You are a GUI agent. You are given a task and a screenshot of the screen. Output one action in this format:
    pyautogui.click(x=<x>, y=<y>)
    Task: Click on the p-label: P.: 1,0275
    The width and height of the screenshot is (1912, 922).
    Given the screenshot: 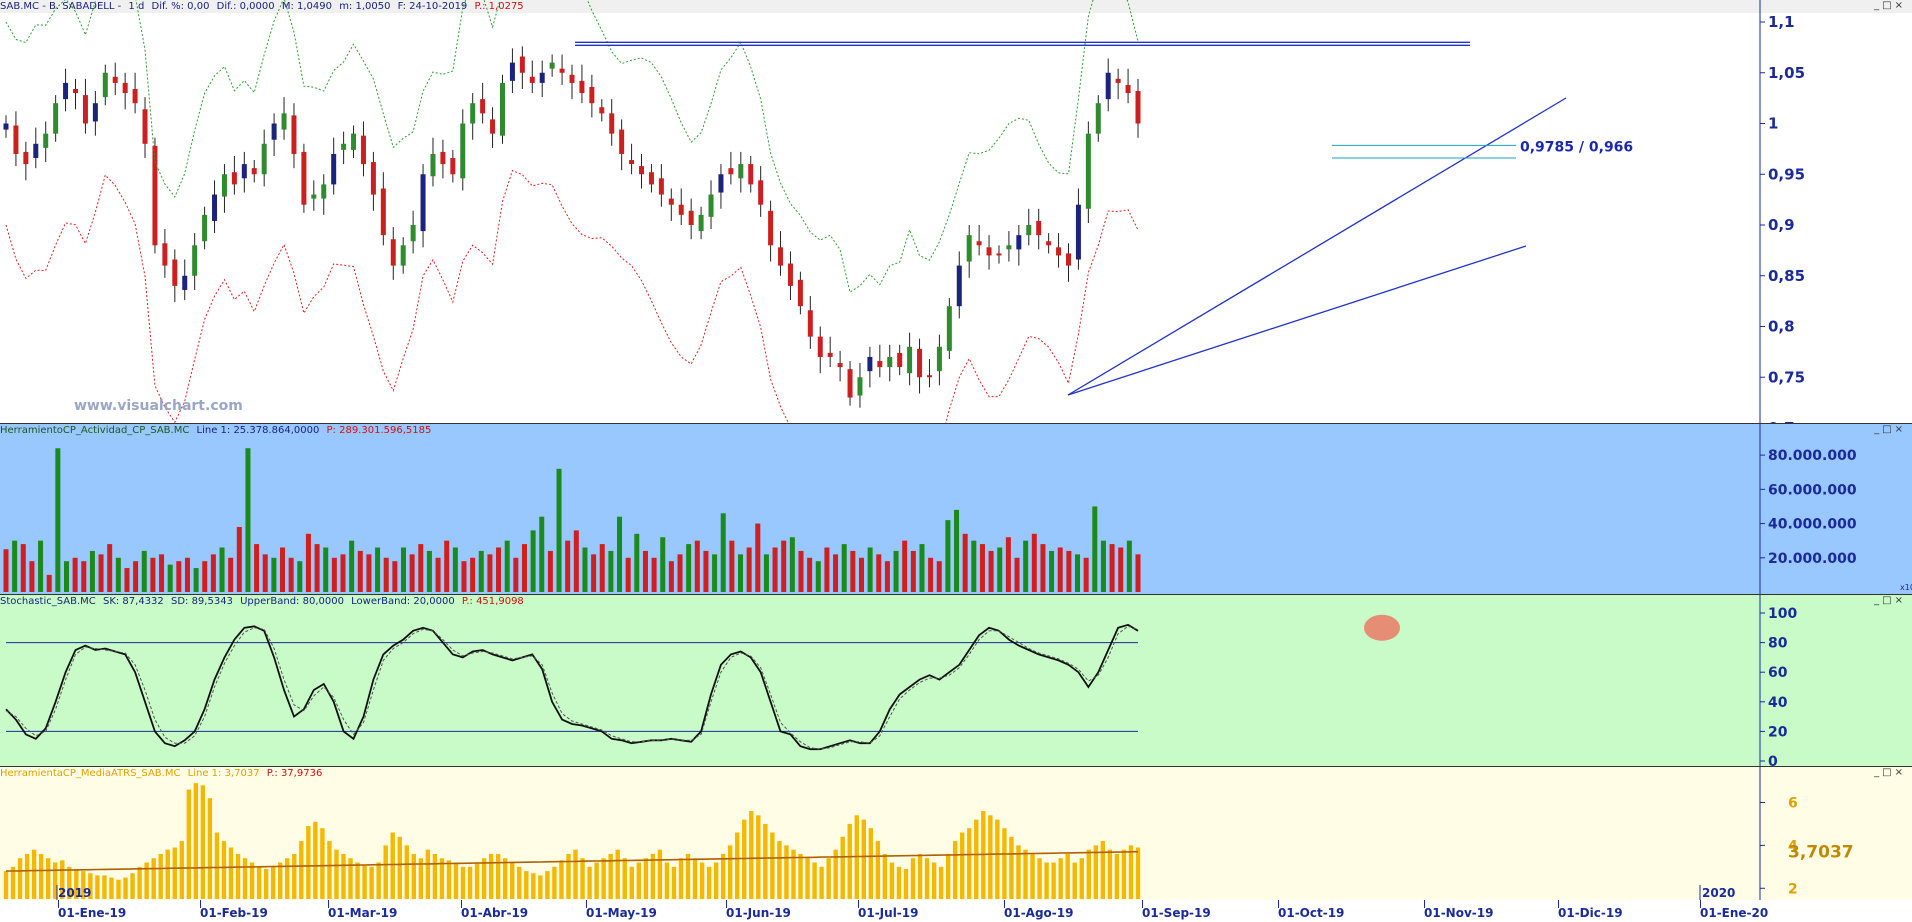 What is the action you would take?
    pyautogui.click(x=499, y=6)
    